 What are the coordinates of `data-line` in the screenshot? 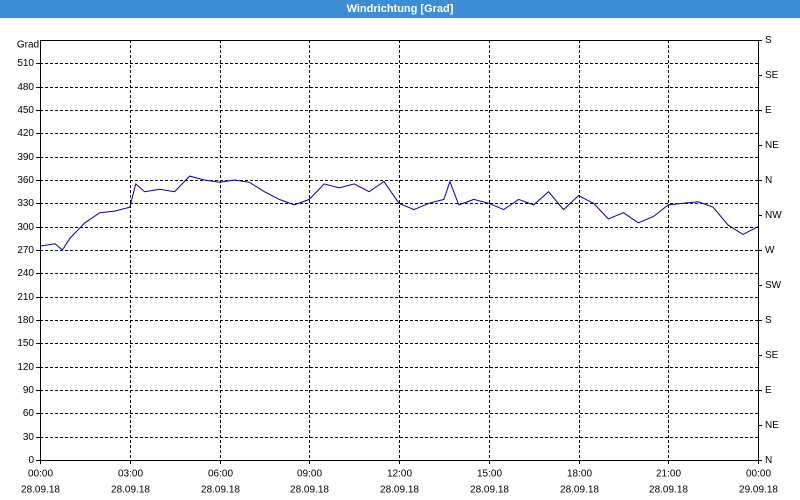 It's located at (399, 213).